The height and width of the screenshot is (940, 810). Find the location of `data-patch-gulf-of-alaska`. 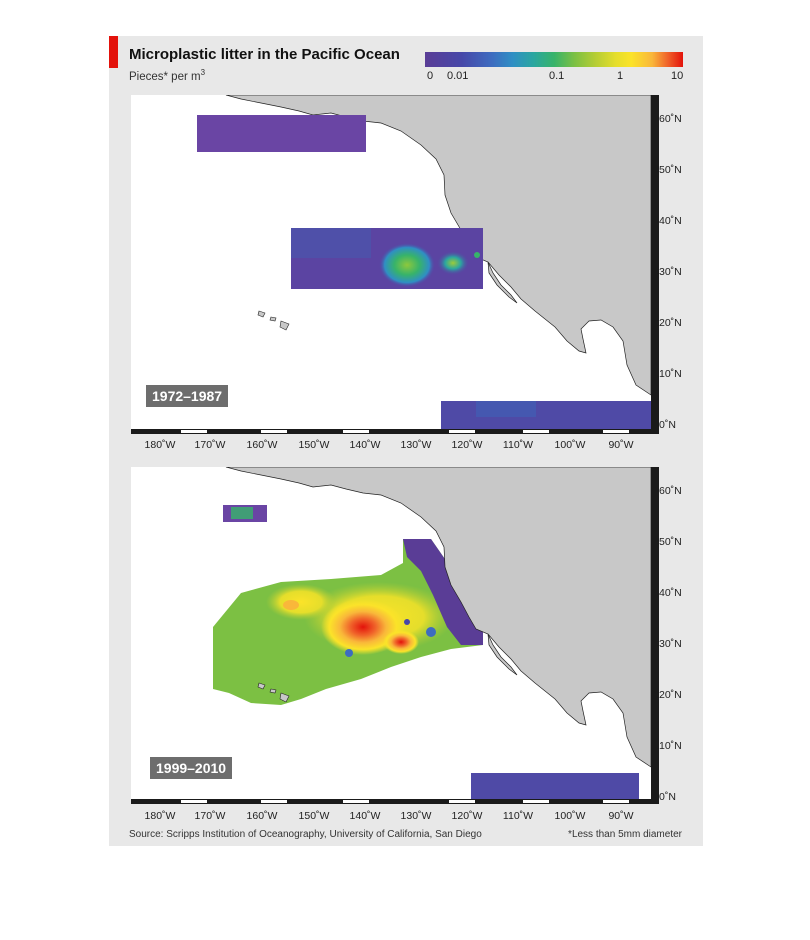

data-patch-gulf-of-alaska is located at coordinates (281, 133).